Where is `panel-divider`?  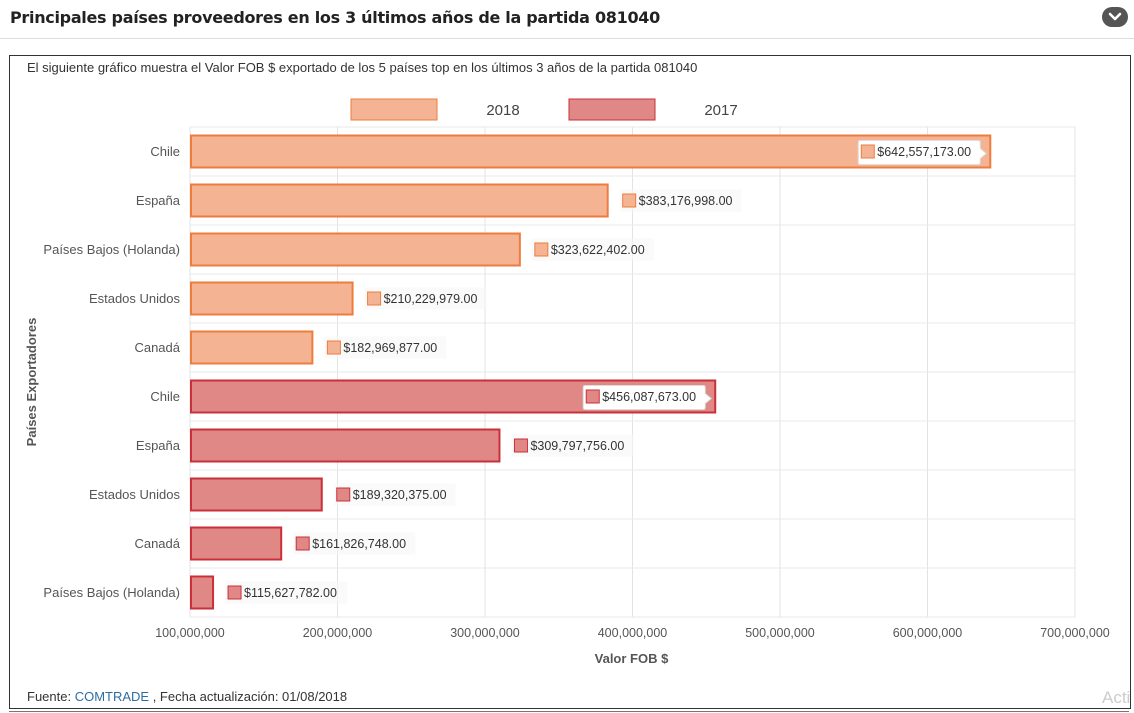
panel-divider is located at coordinates (569, 711).